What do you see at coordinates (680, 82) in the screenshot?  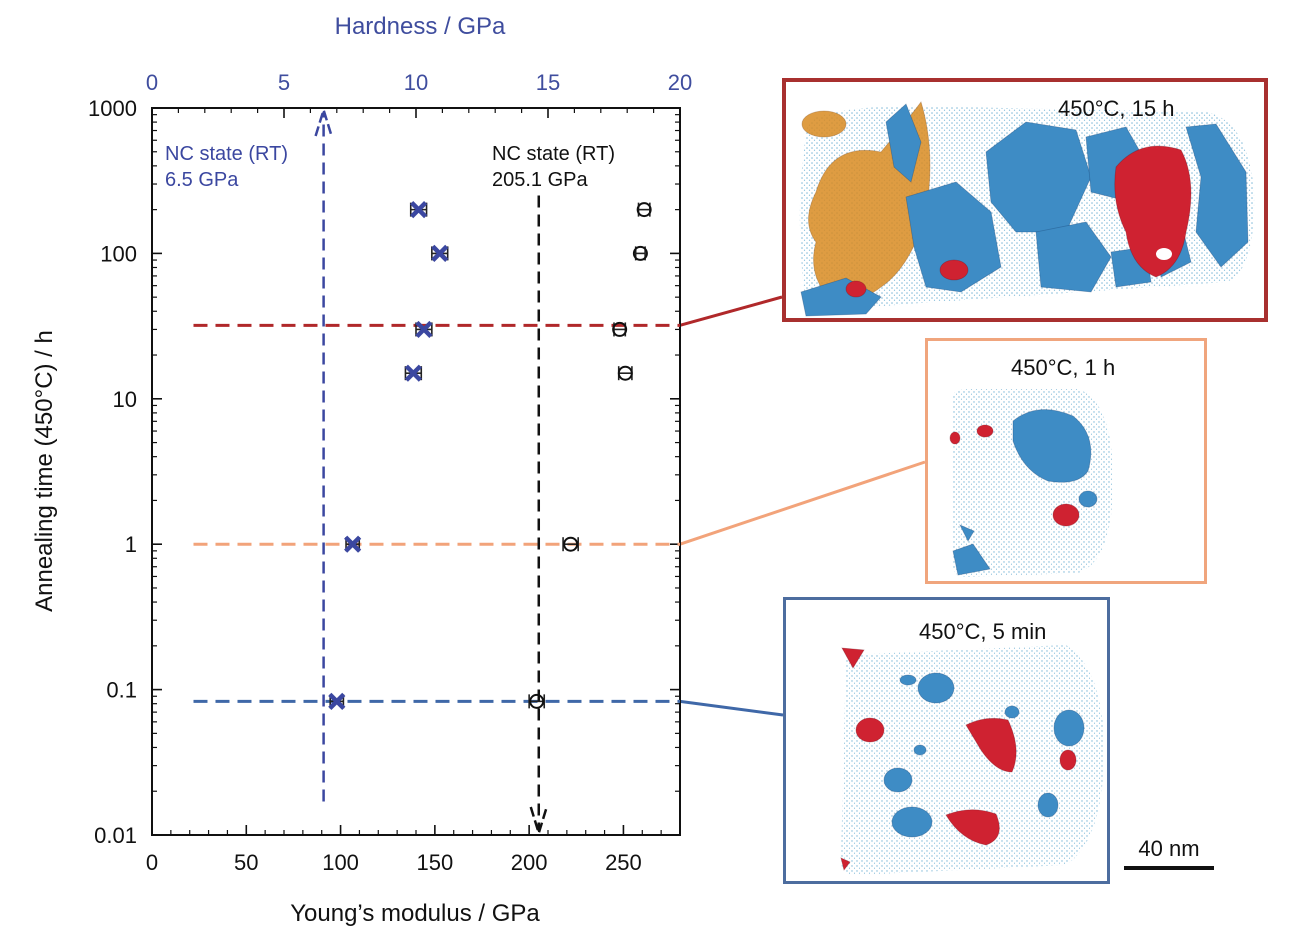 I see `x2-tick-label: 20` at bounding box center [680, 82].